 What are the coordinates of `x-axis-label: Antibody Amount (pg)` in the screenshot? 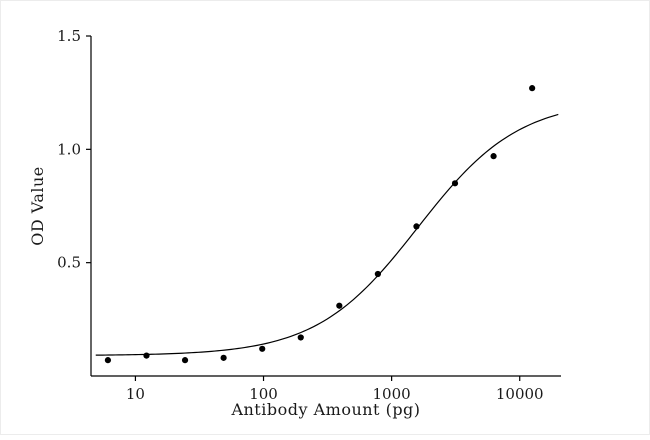 It's located at (325, 409).